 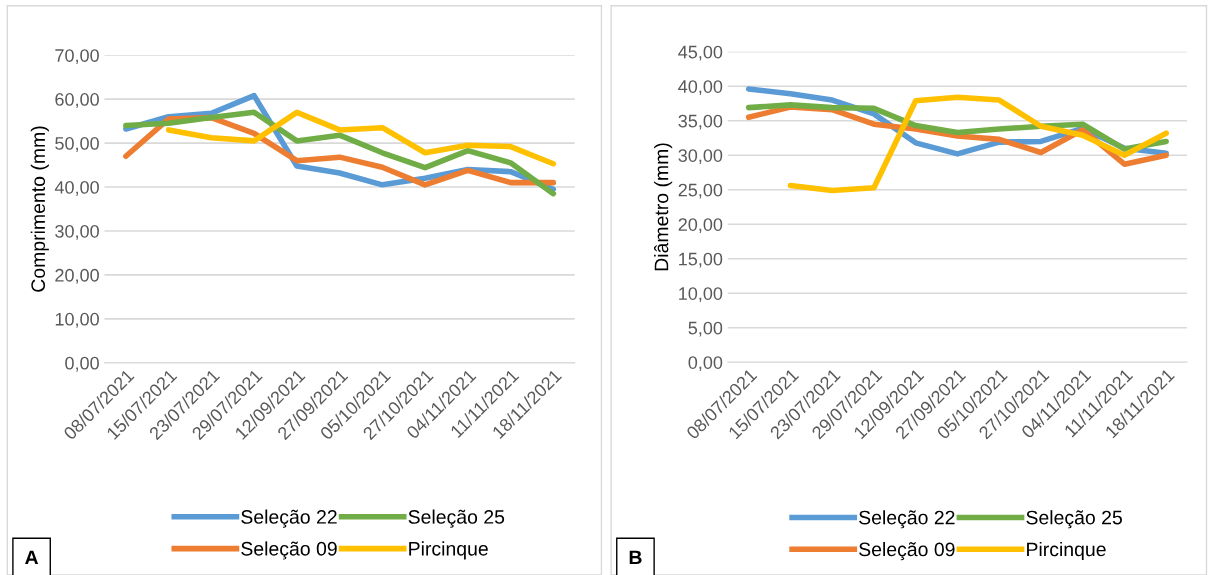 What do you see at coordinates (700, 191) in the screenshot?
I see `y-tick-label: 25,00` at bounding box center [700, 191].